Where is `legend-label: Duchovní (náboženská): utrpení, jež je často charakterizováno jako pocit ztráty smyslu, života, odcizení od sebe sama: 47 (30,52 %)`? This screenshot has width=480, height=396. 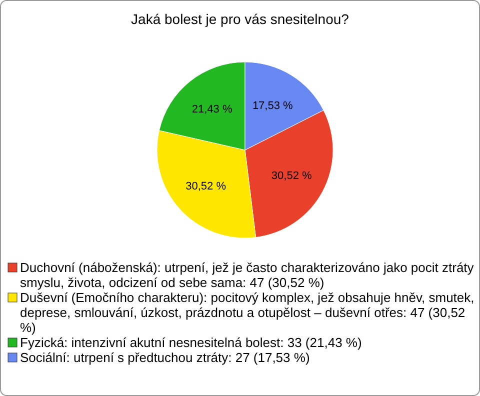
legend-label: Duchovní (náboženská): utrpení, jež je často charakterizováno jako pocit ztráty smyslu, života, odcizení od sebe sama: 47 (30,52 %) is located at coordinates (247, 275).